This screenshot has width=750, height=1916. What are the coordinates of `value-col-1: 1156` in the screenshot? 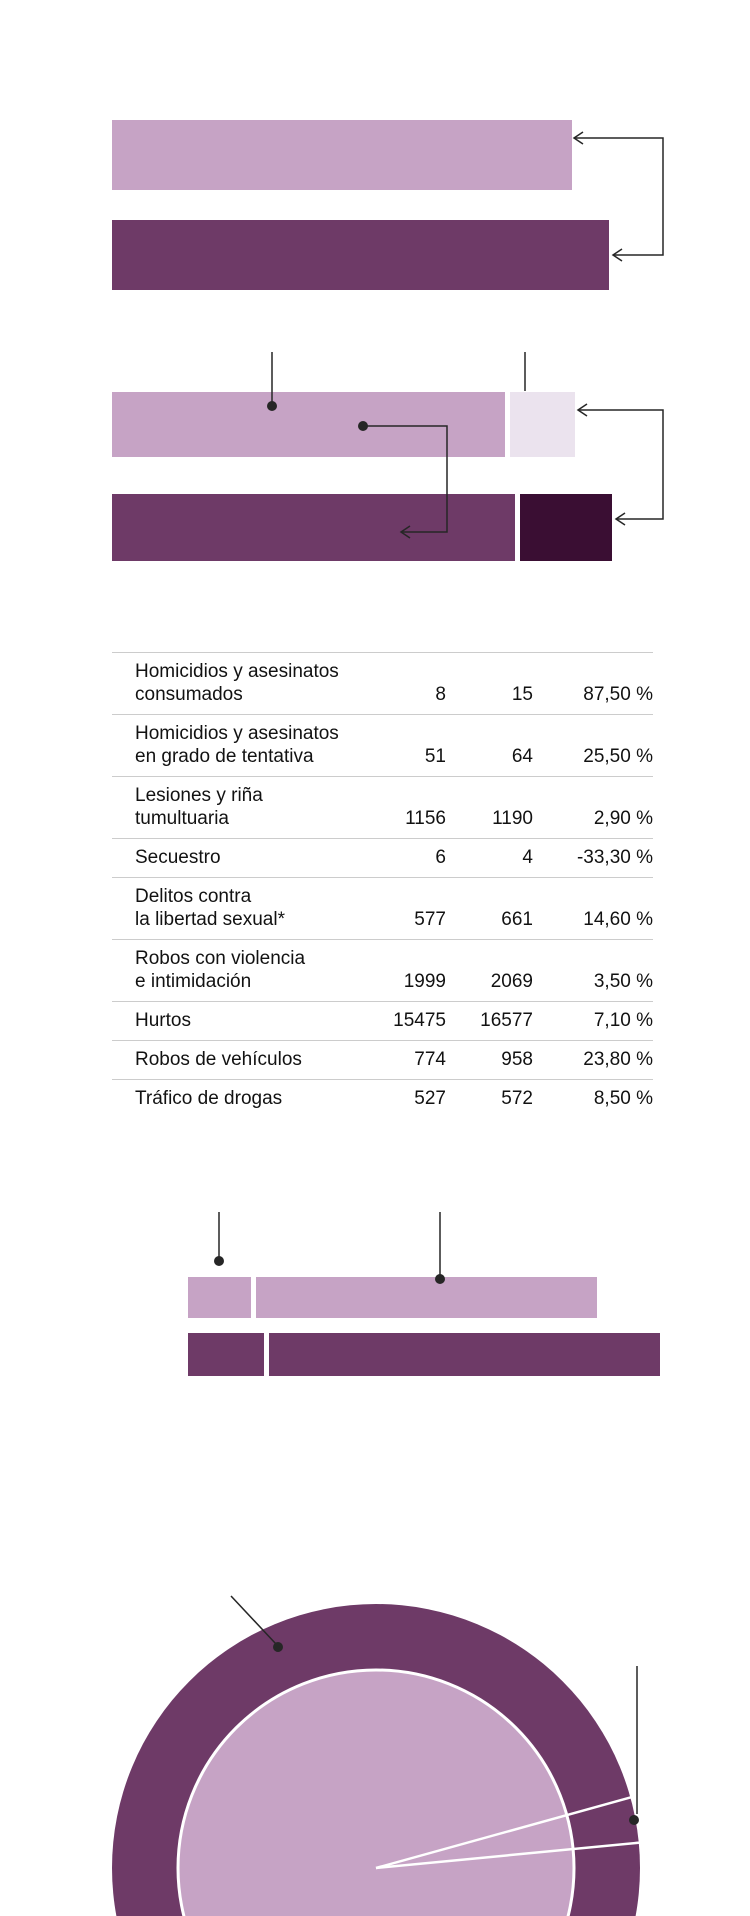 It's located at (425, 818).